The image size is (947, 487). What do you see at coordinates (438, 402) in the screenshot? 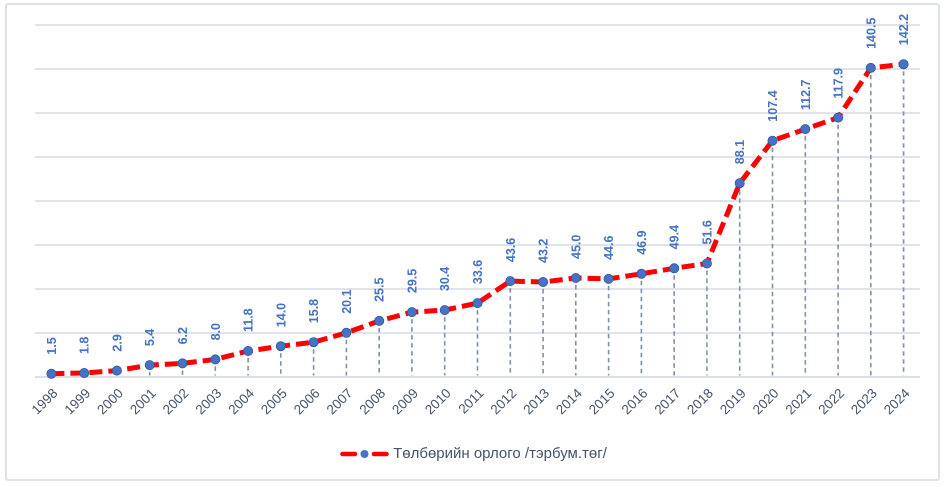
I see `x-axis-label: 2010` at bounding box center [438, 402].